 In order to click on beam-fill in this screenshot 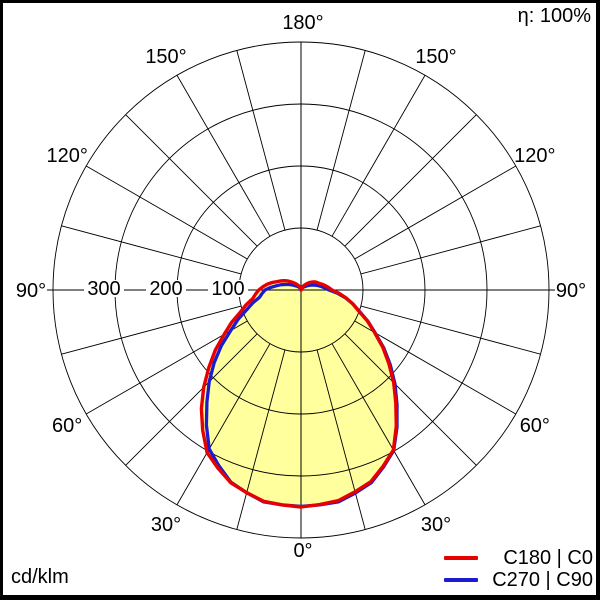, I will do `click(301, 395)`.